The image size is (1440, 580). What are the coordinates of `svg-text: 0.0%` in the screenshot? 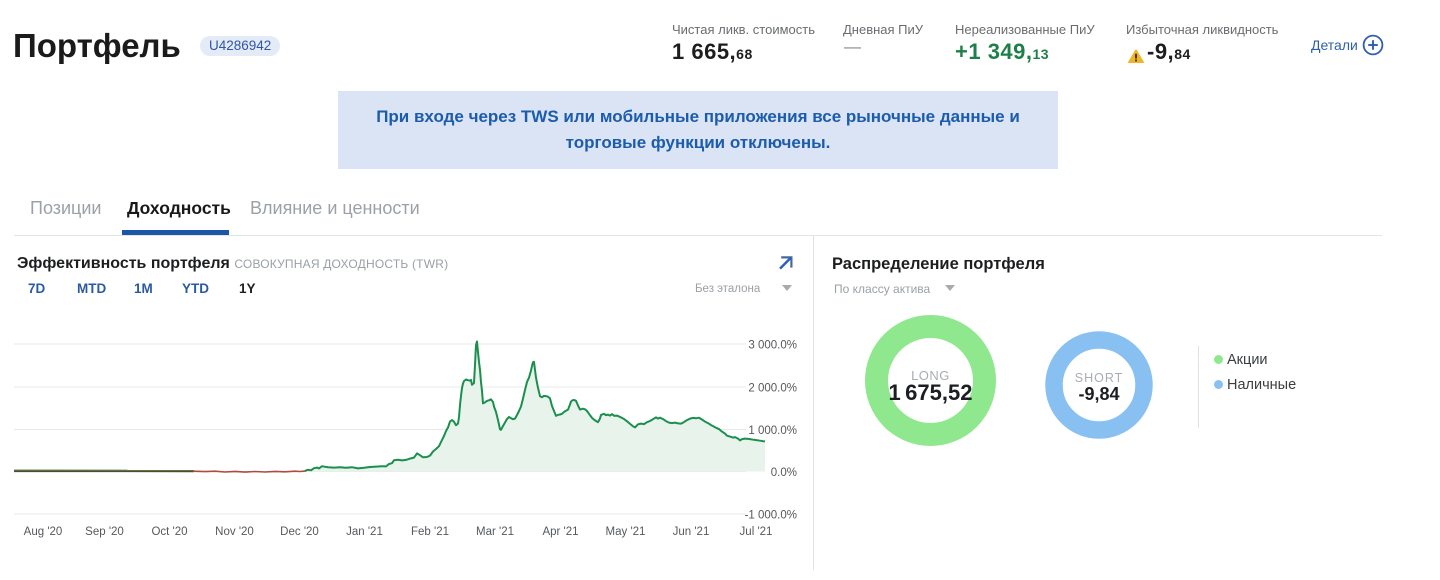 It's located at (784, 473).